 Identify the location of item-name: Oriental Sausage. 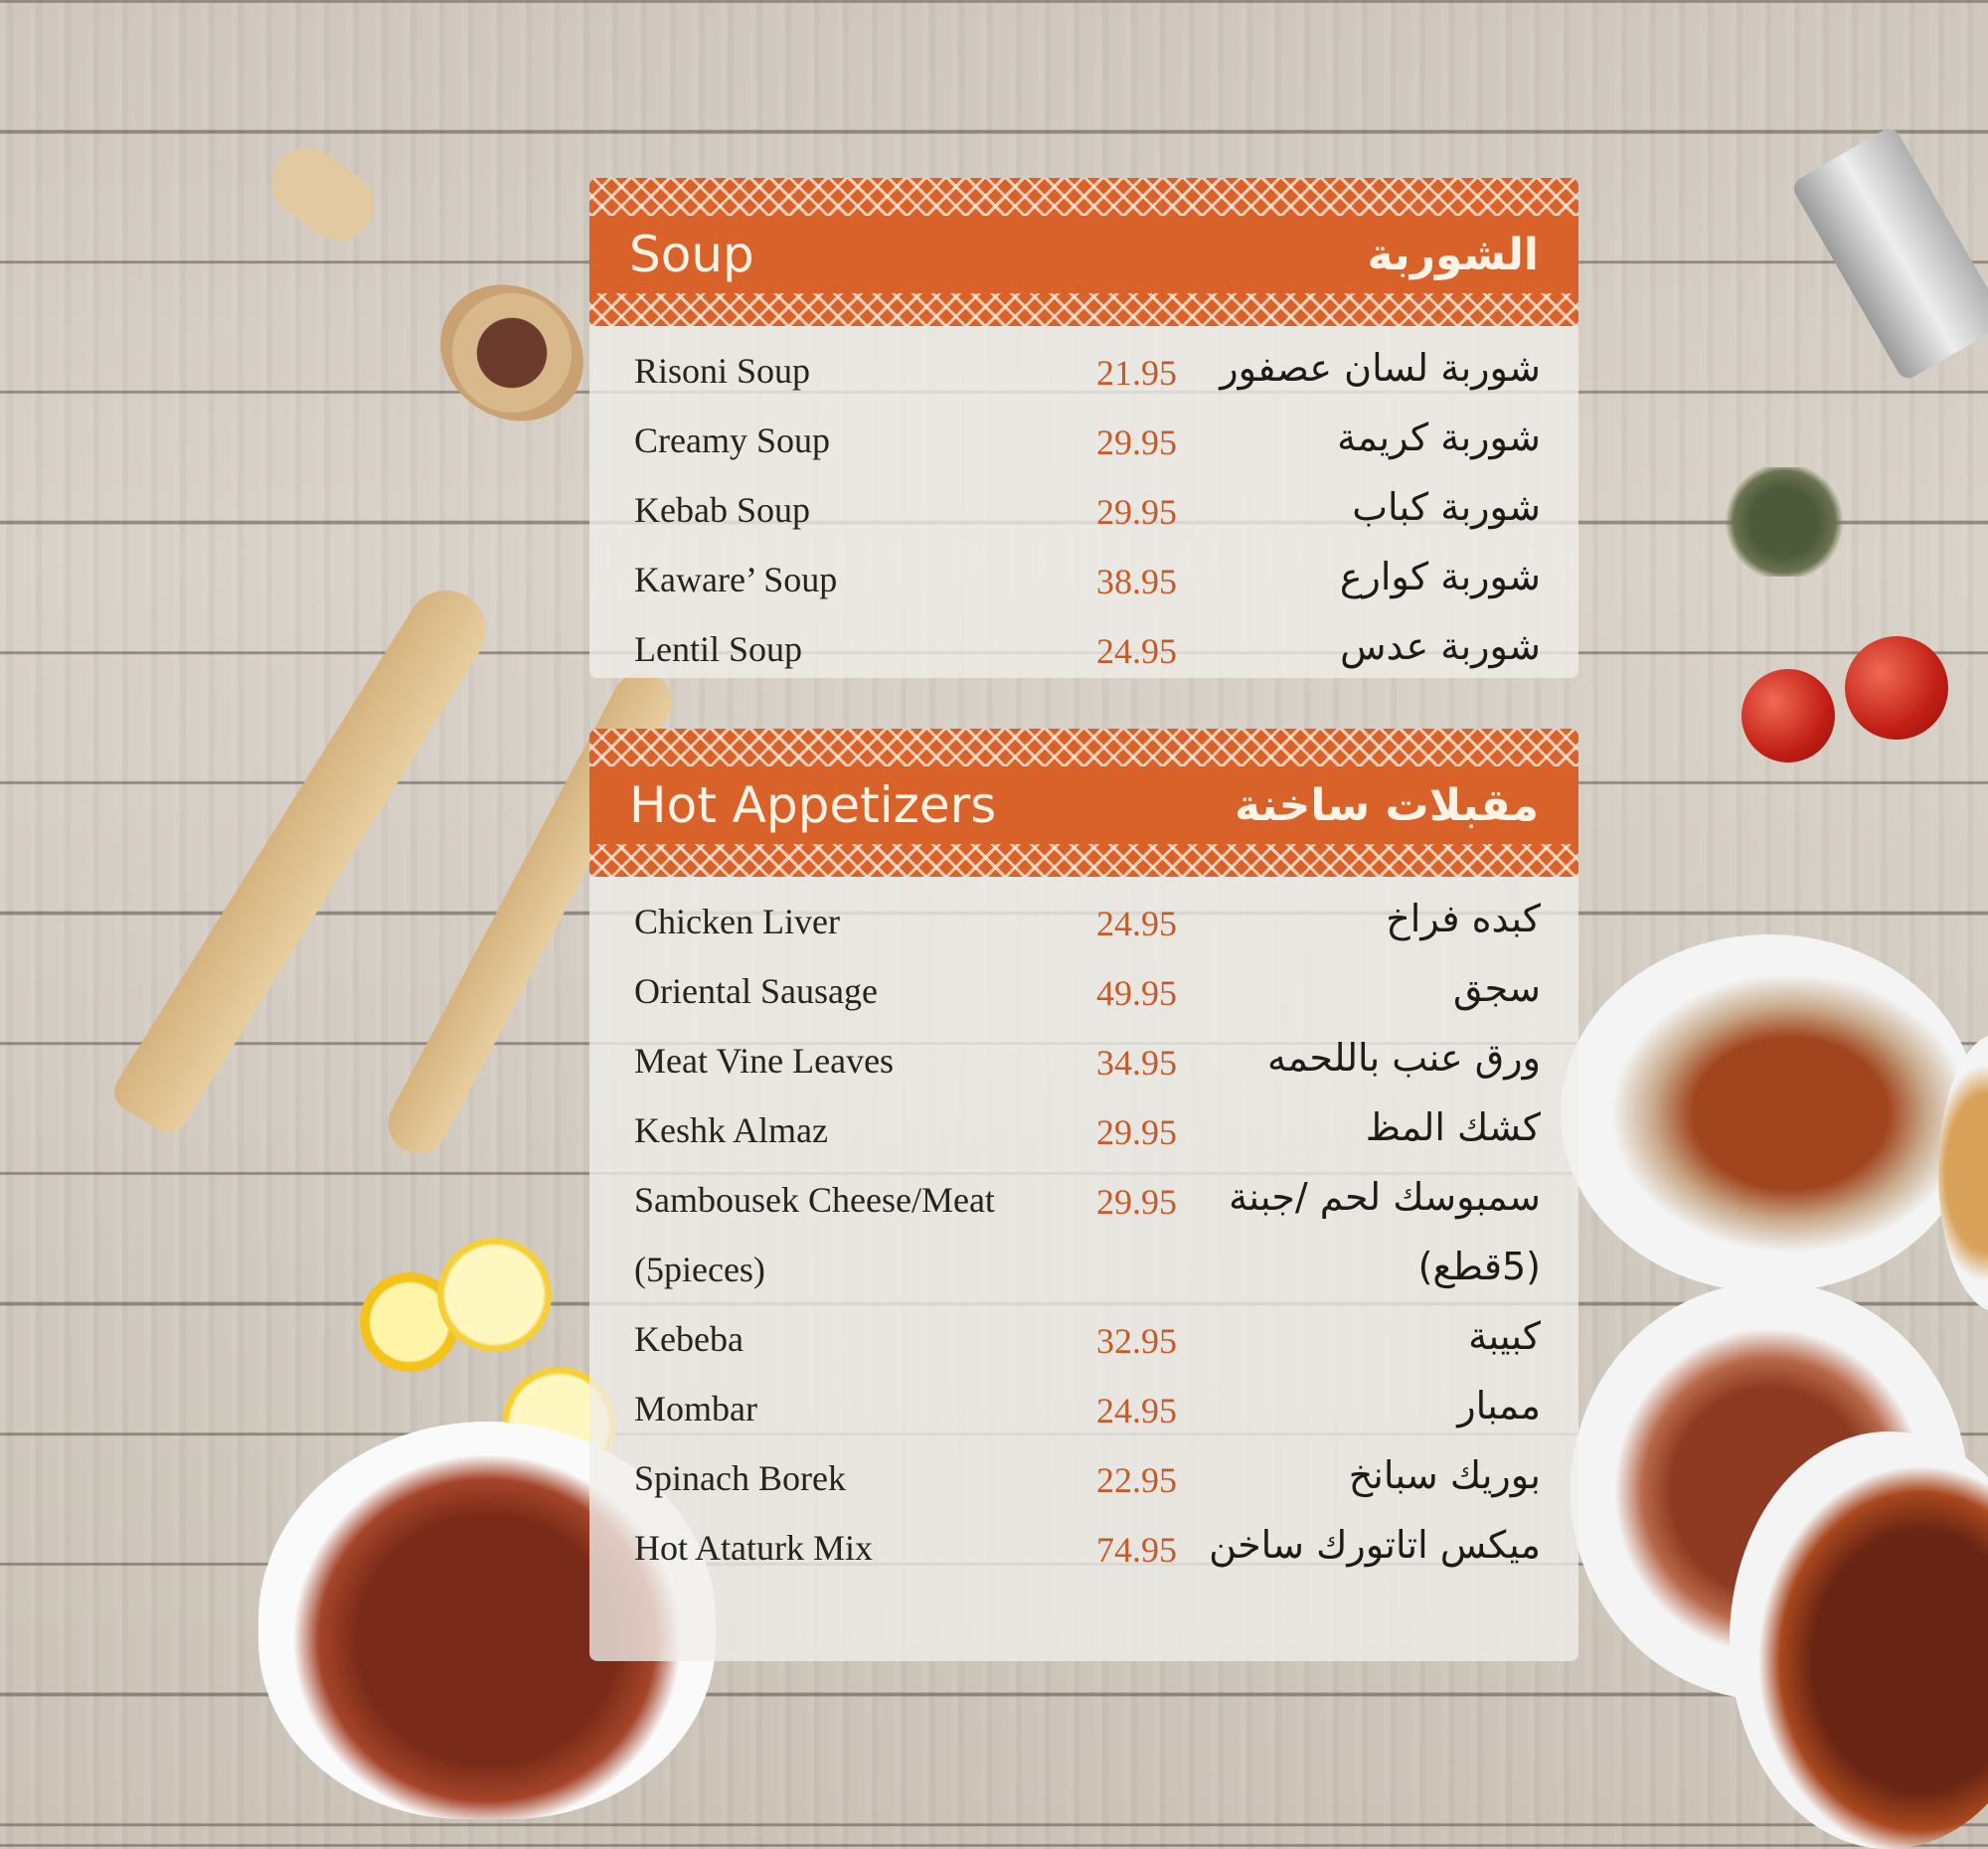
(756, 991).